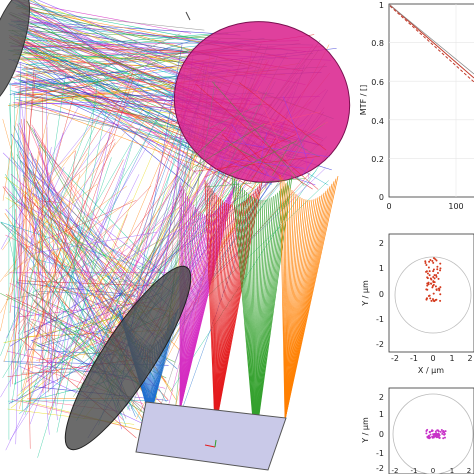 Image resolution: width=474 pixels, height=474 pixels. I want to click on spot-bottom-y-tick-1: 1, so click(381, 414).